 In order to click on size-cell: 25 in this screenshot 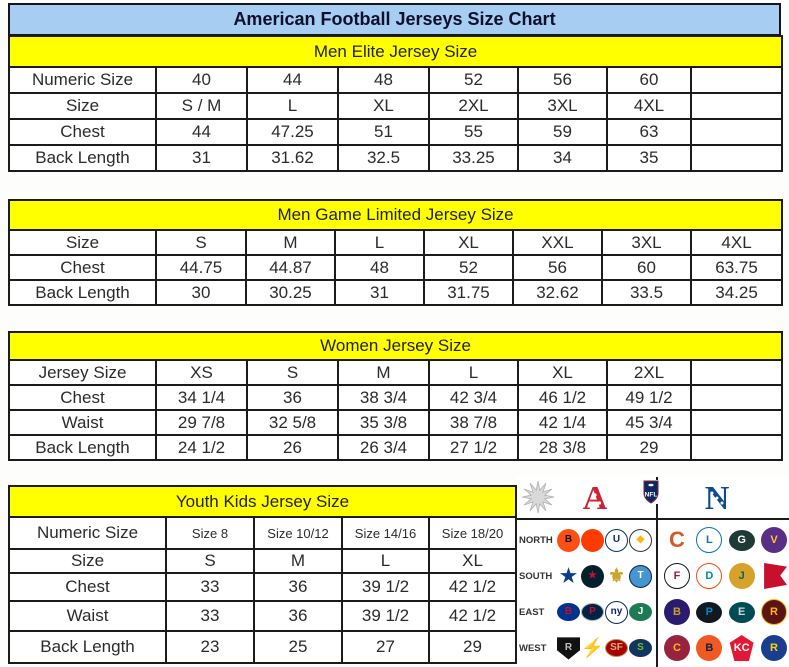, I will do `click(298, 647)`.